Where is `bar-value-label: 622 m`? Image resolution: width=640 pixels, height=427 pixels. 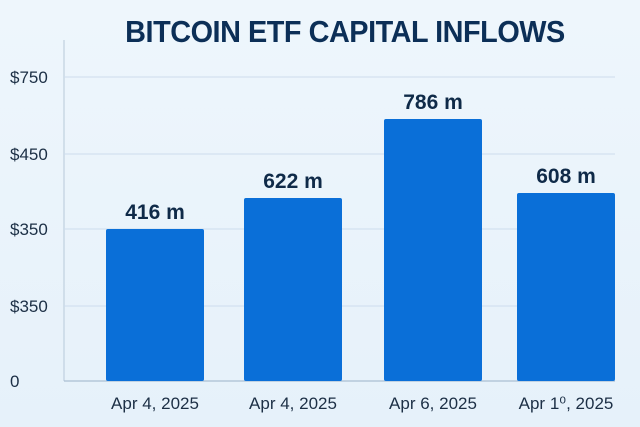 bar-value-label: 622 m is located at coordinates (293, 181).